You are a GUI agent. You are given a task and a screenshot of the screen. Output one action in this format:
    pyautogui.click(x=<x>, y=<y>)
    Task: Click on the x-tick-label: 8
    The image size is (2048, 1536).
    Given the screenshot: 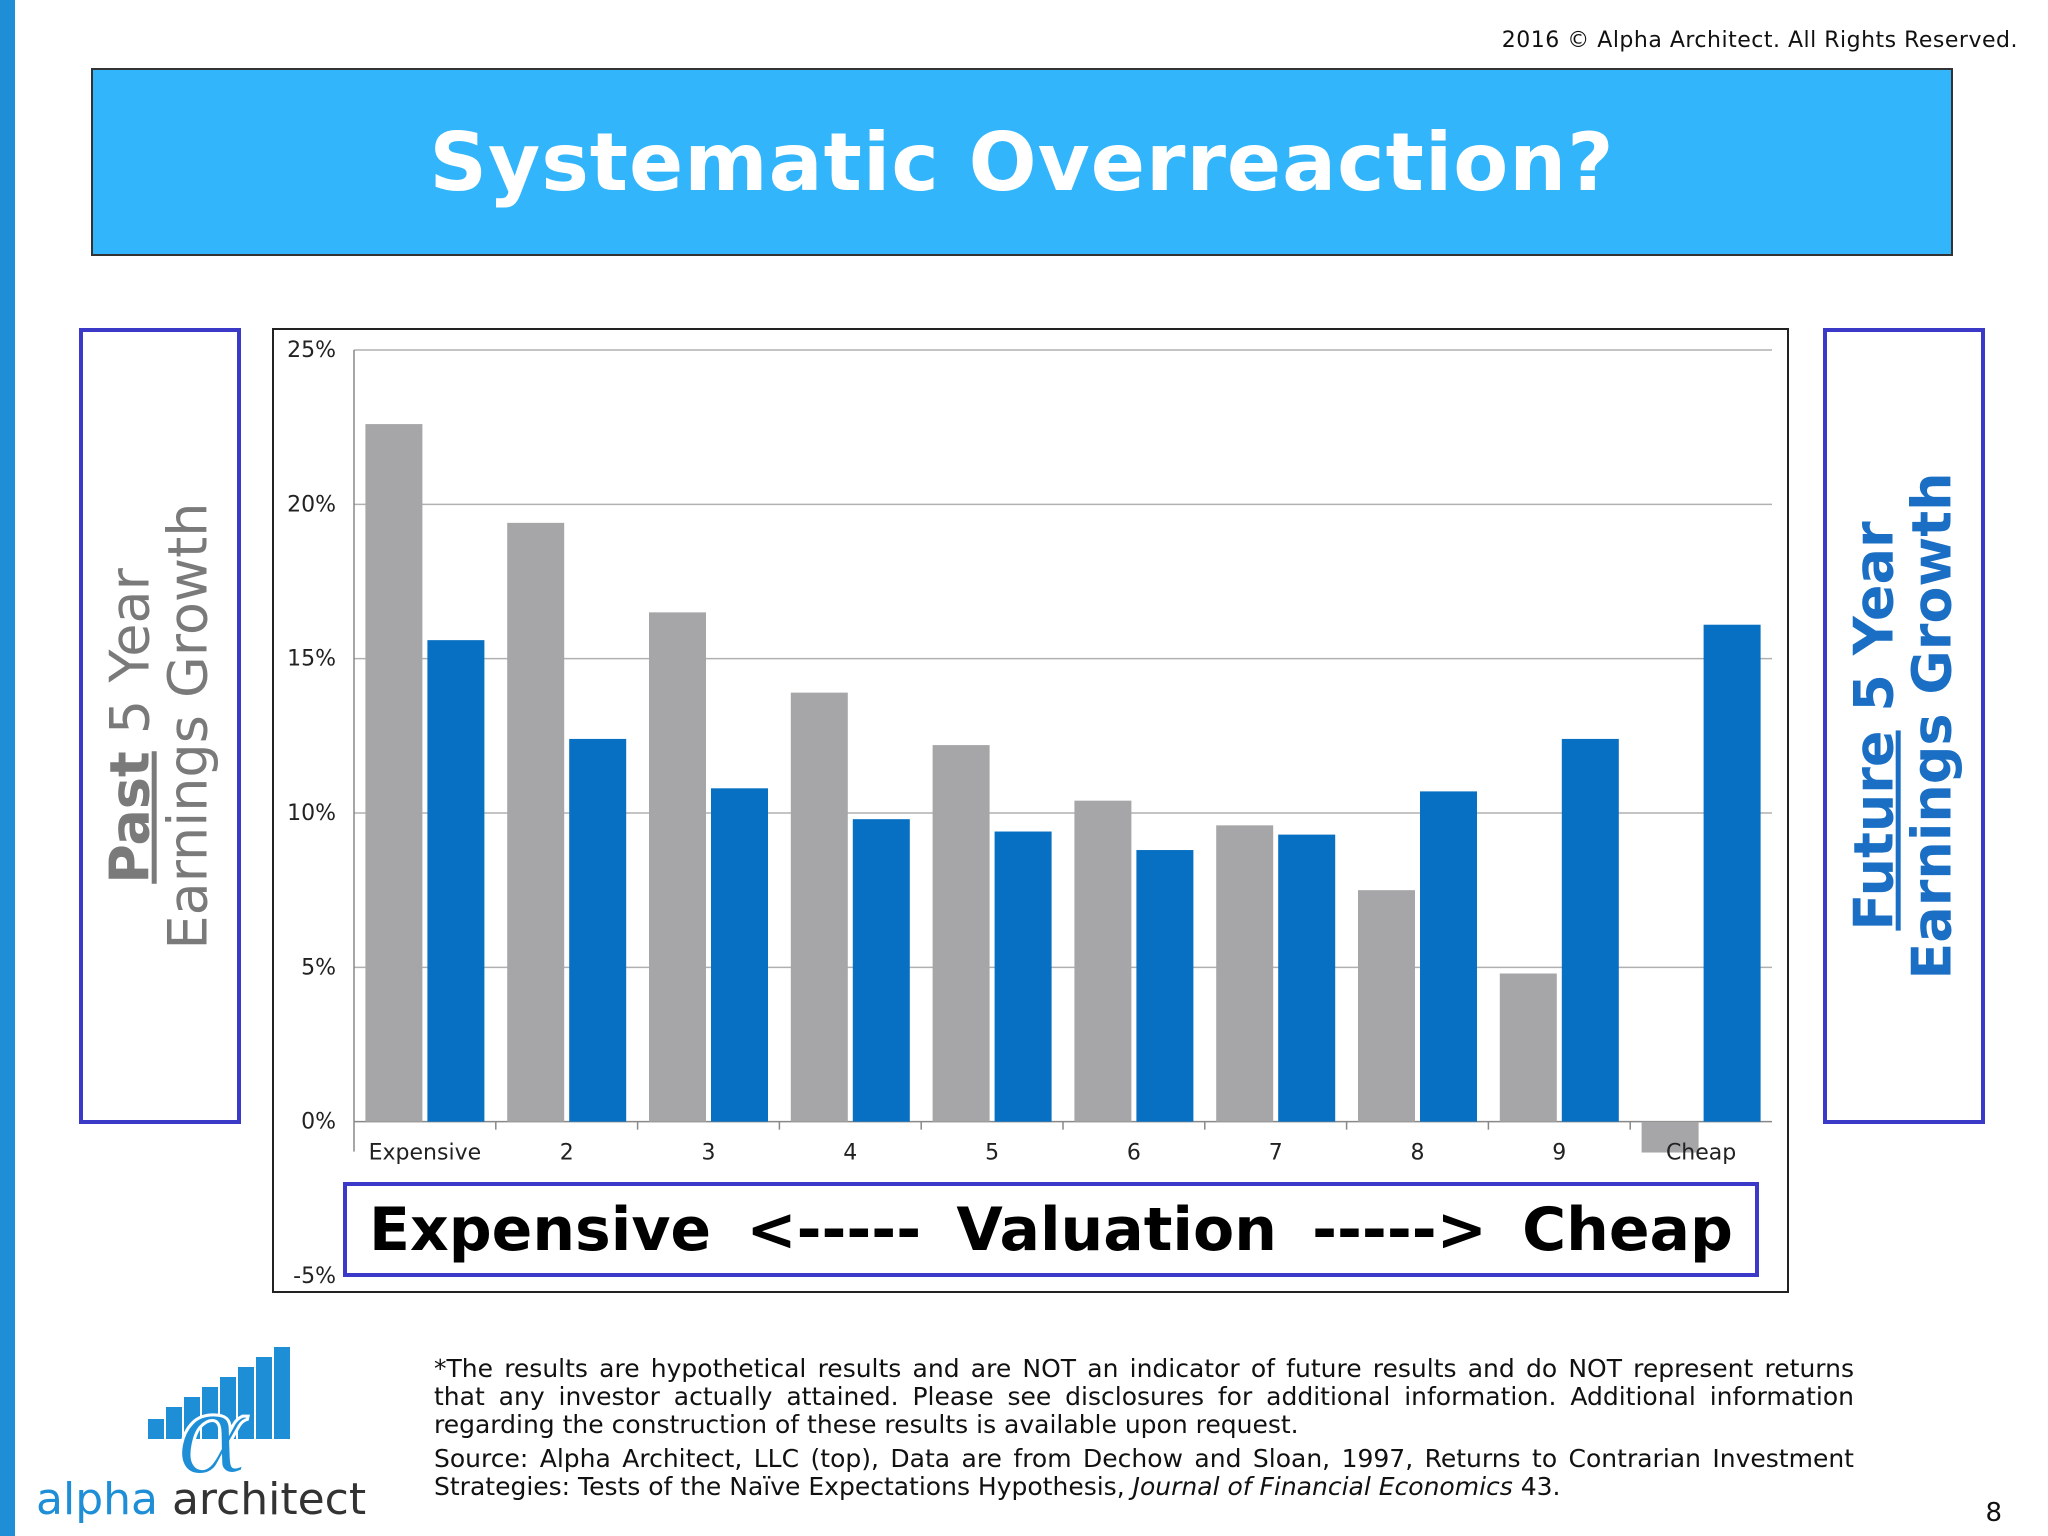 What is the action you would take?
    pyautogui.click(x=1418, y=1153)
    